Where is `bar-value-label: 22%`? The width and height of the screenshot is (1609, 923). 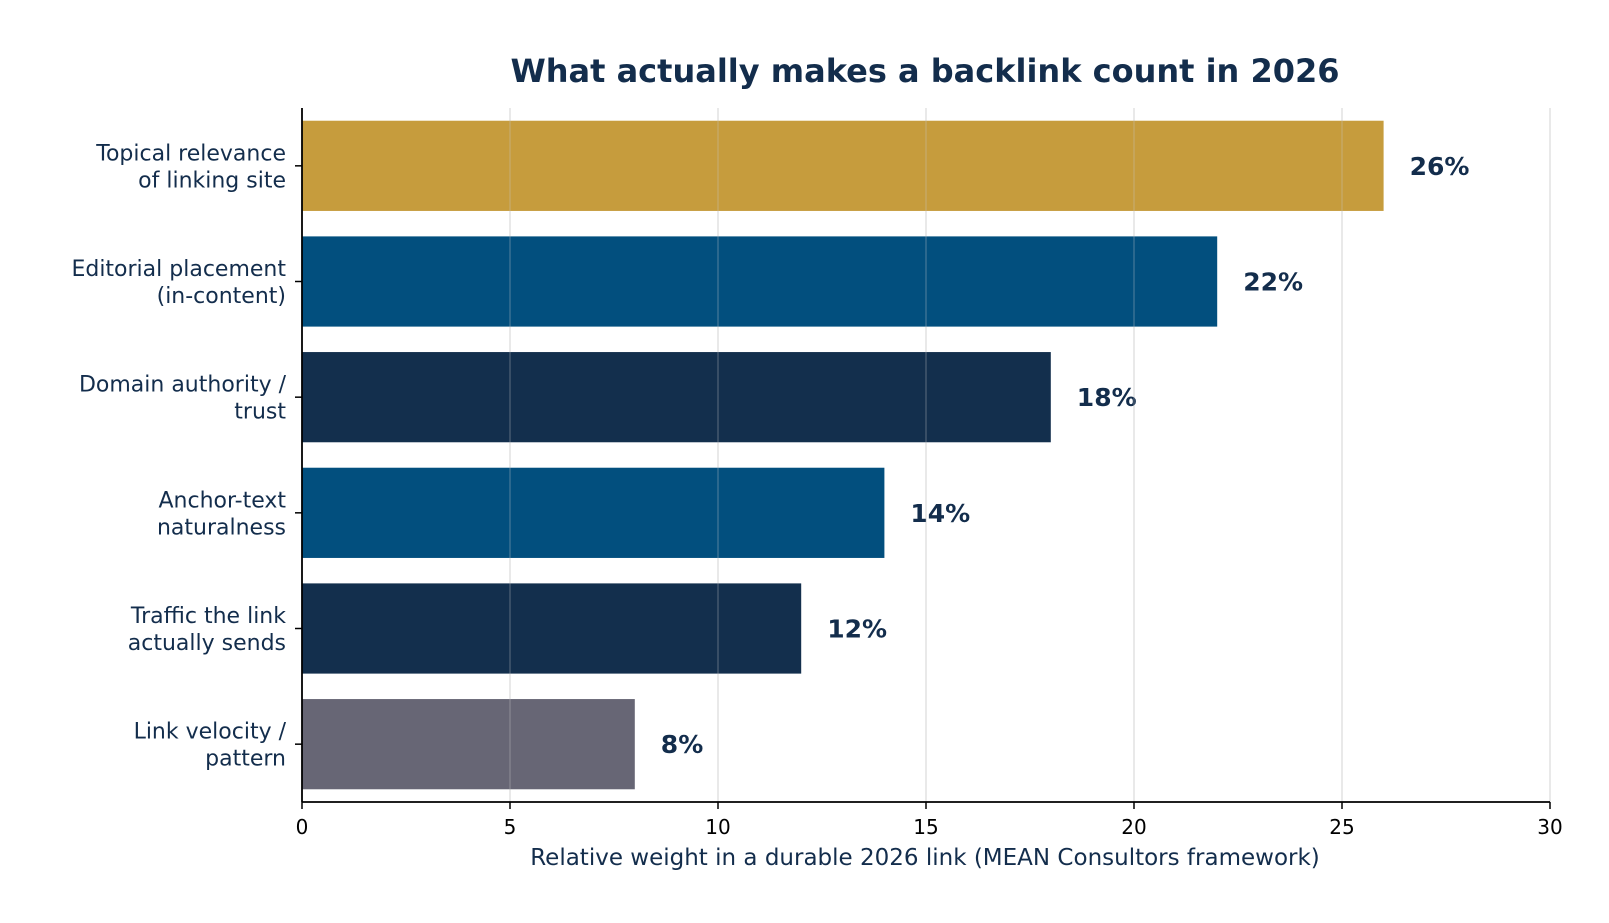 bar-value-label: 22% is located at coordinates (1273, 282).